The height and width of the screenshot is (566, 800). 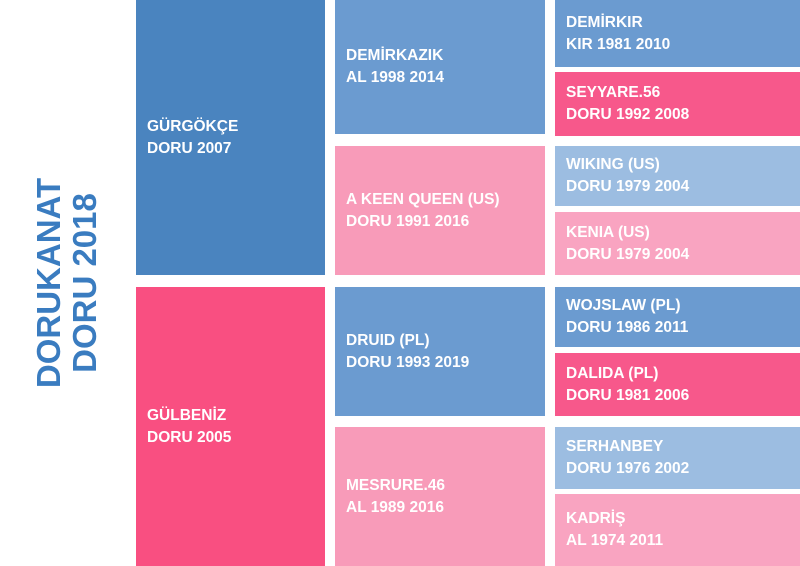 What do you see at coordinates (388, 340) in the screenshot?
I see `horse-name: DRUID (PL)` at bounding box center [388, 340].